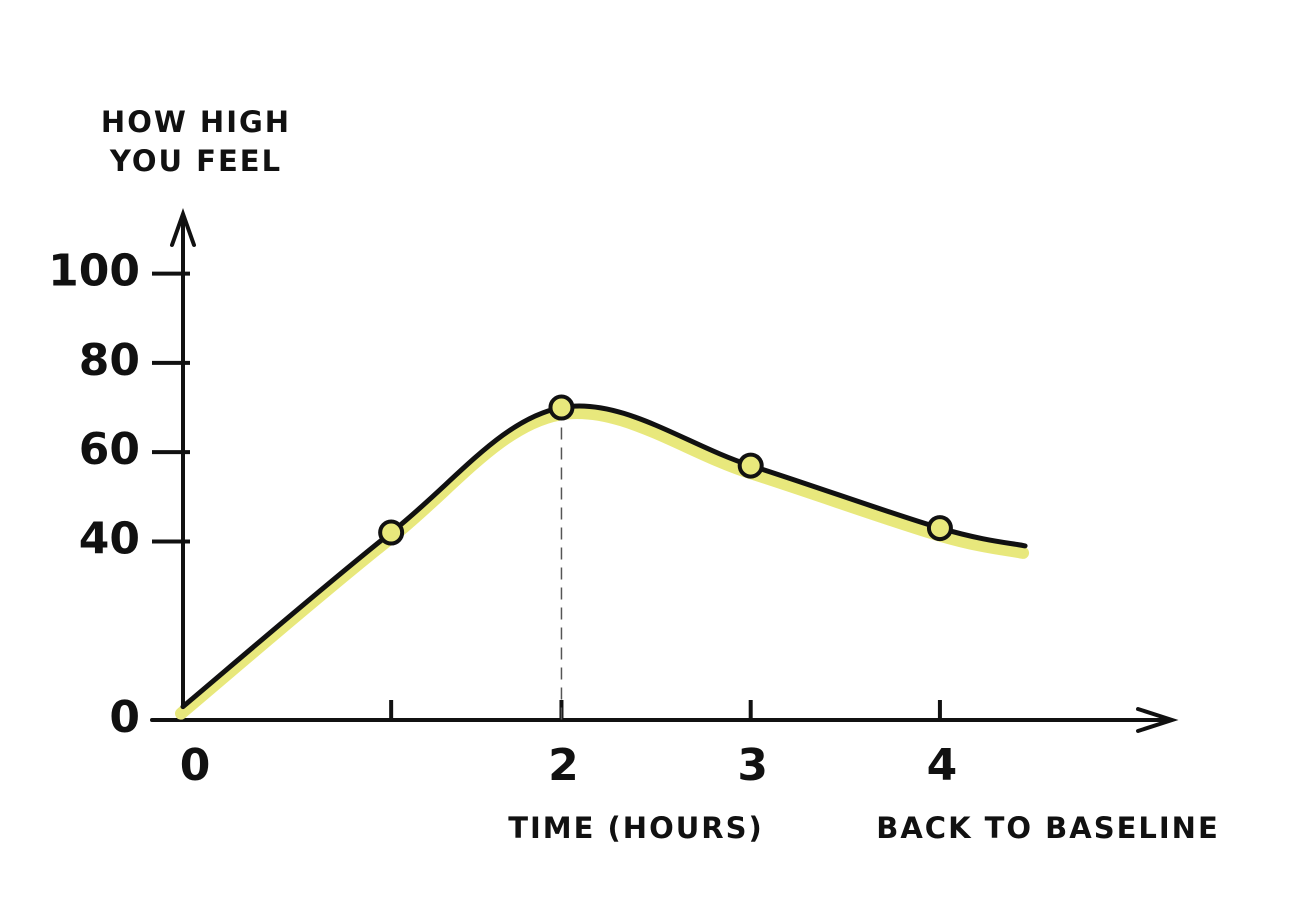 This screenshot has height=912, width=1312. What do you see at coordinates (94, 271) in the screenshot?
I see `y-tick-label: 100` at bounding box center [94, 271].